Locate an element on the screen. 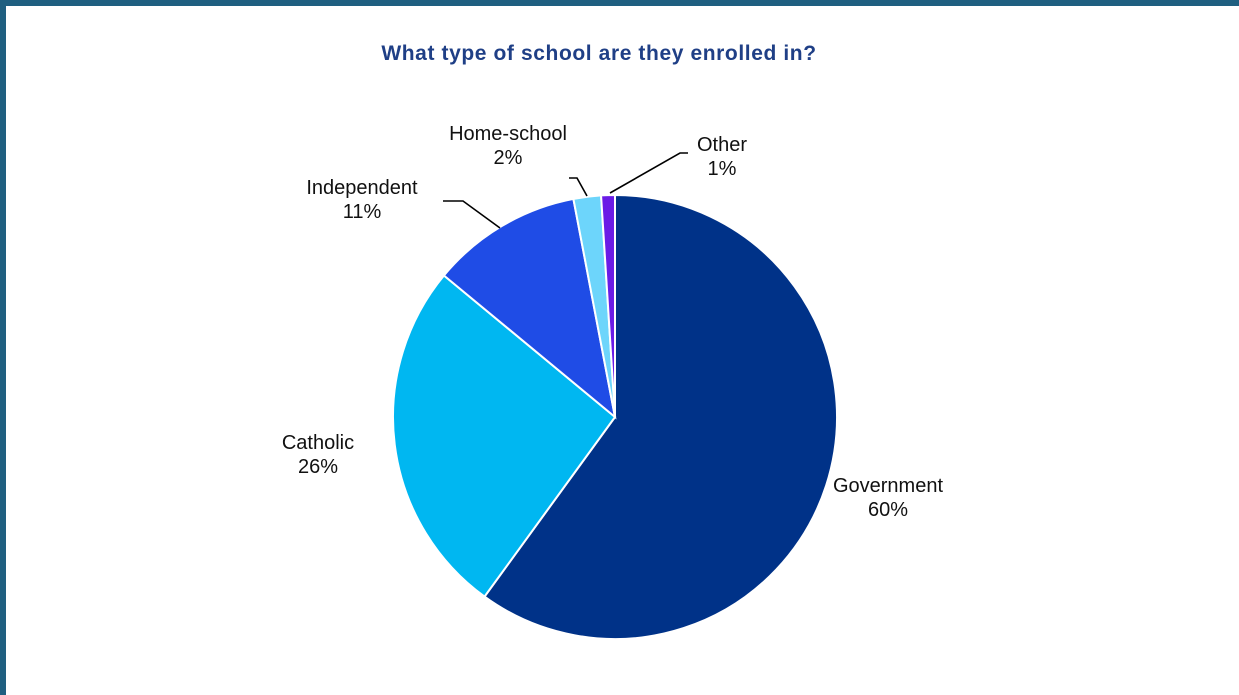 This screenshot has height=695, width=1239. slice-category-label: Home-school is located at coordinates (508, 134).